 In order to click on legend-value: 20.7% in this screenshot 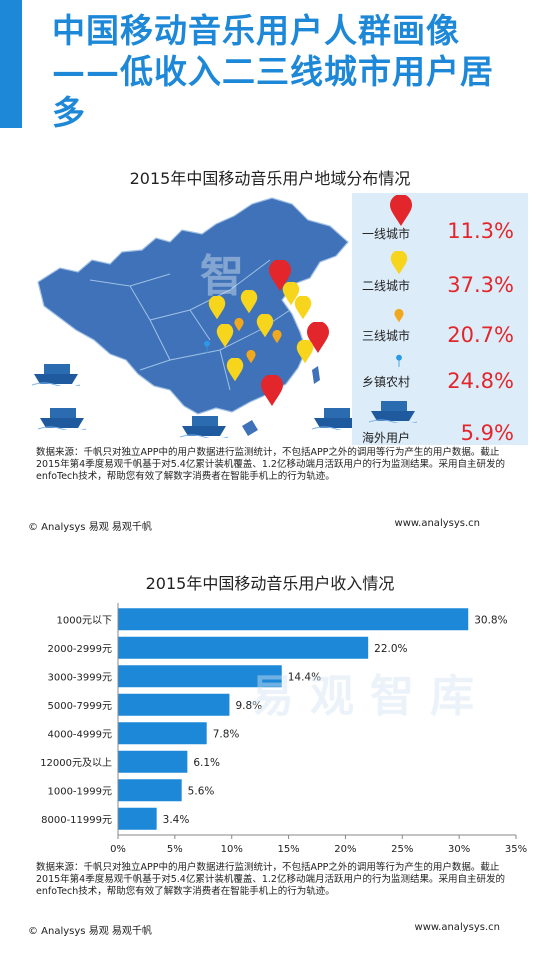, I will do `click(480, 335)`.